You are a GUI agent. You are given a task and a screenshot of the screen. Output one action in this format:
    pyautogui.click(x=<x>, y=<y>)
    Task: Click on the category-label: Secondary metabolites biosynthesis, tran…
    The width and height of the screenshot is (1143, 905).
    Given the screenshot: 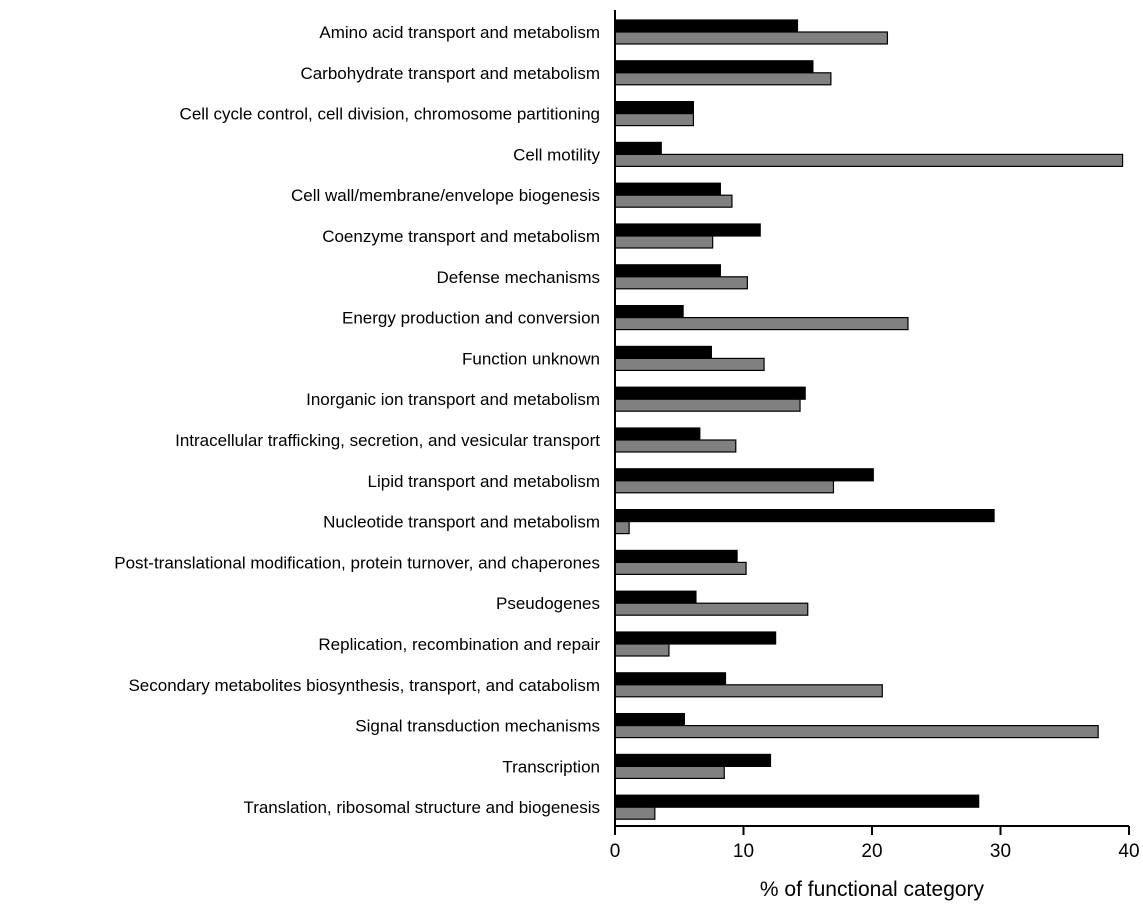 What is the action you would take?
    pyautogui.click(x=364, y=685)
    